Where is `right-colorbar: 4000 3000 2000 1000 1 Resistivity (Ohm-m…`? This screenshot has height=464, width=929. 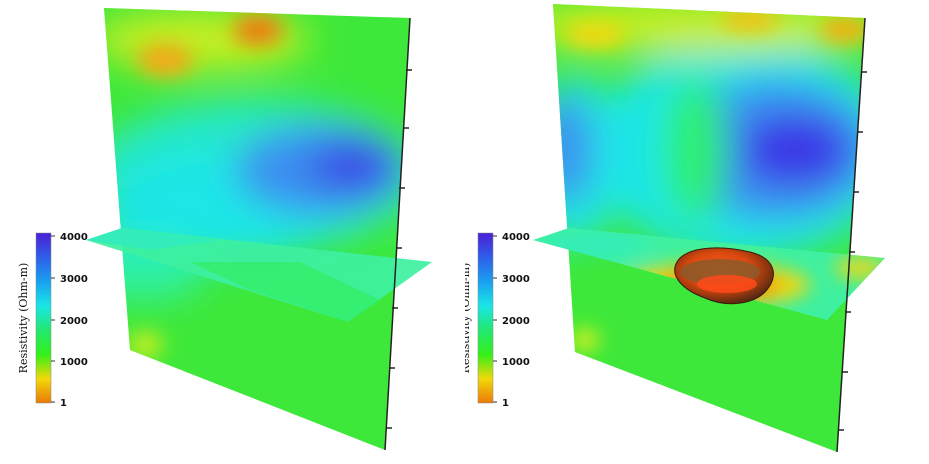 right-colorbar: 4000 3000 2000 1000 1 Resistivity (Ohm-m… is located at coordinates (497, 320).